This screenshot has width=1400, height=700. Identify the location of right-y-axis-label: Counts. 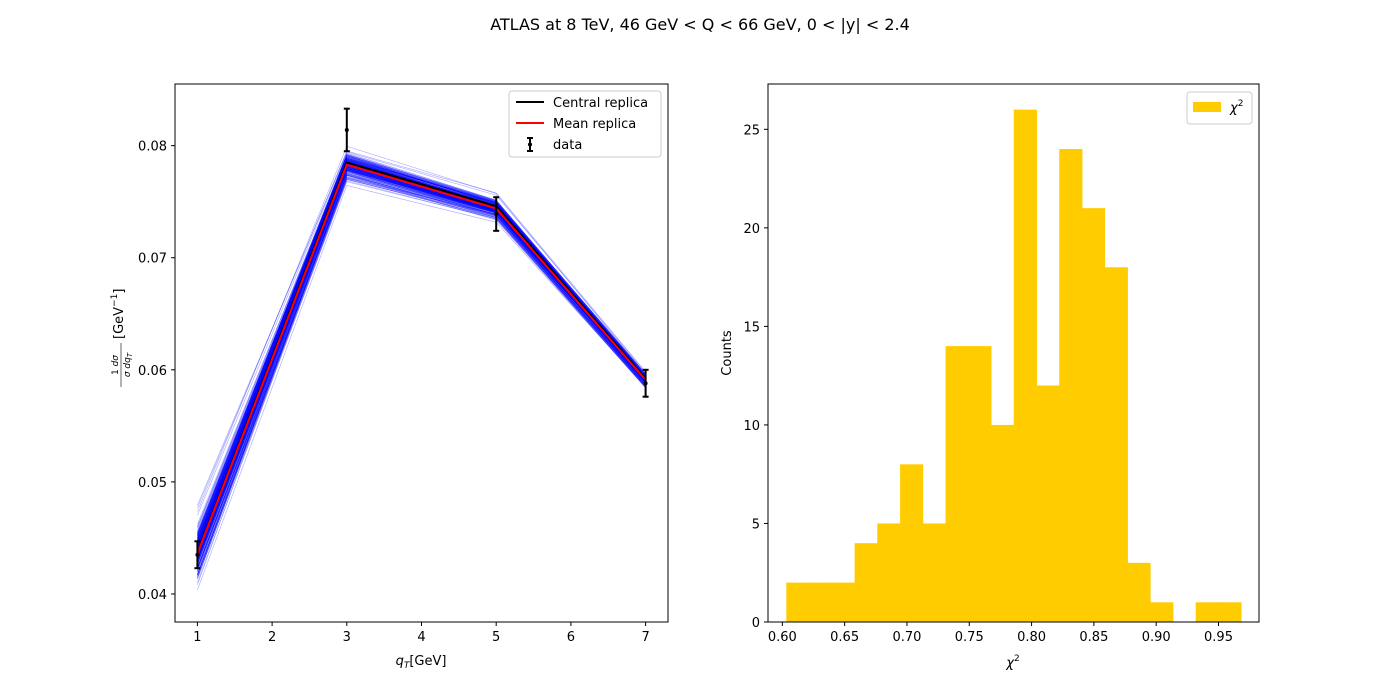
(727, 353).